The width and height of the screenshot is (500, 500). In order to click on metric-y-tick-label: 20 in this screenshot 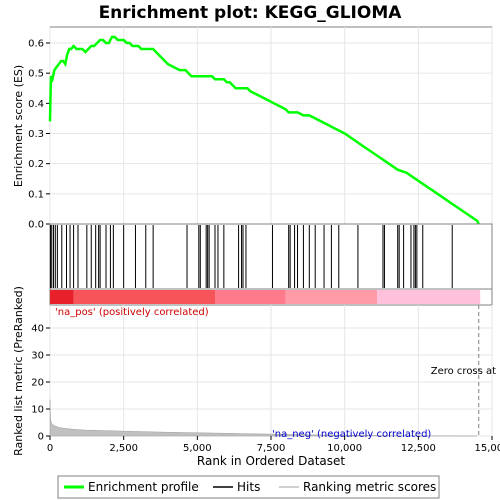, I will do `click(37, 383)`.